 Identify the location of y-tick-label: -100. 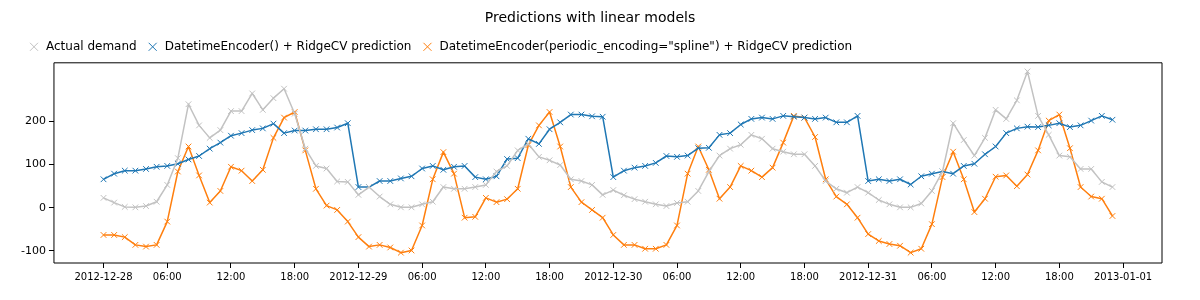
(33, 250).